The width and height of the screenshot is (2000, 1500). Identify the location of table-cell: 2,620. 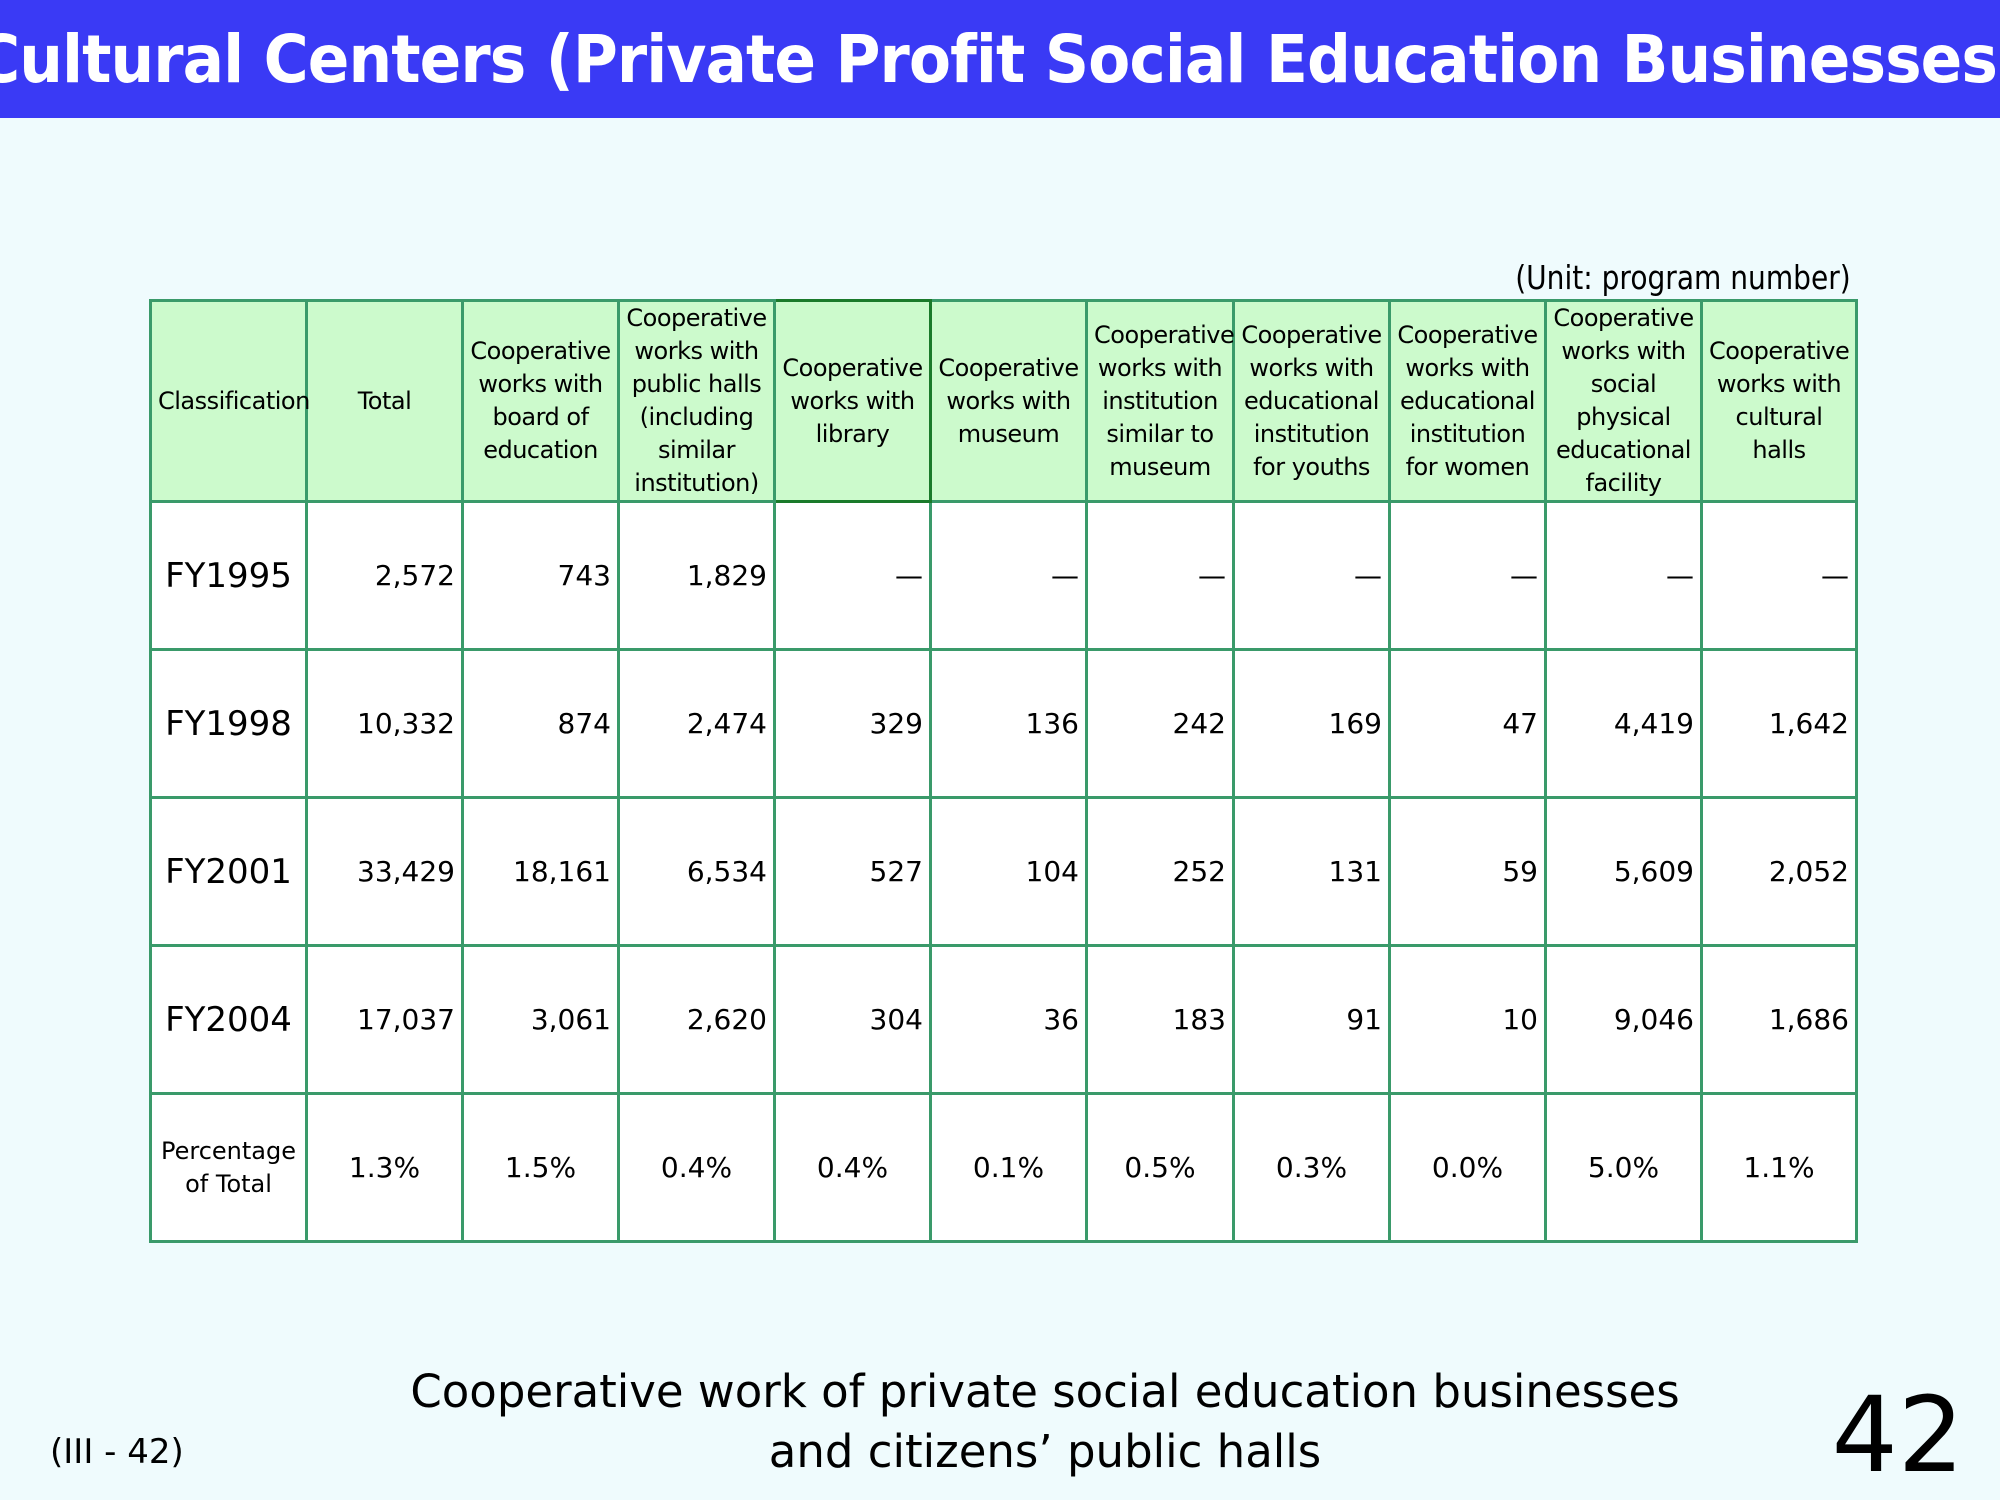
(696, 1019).